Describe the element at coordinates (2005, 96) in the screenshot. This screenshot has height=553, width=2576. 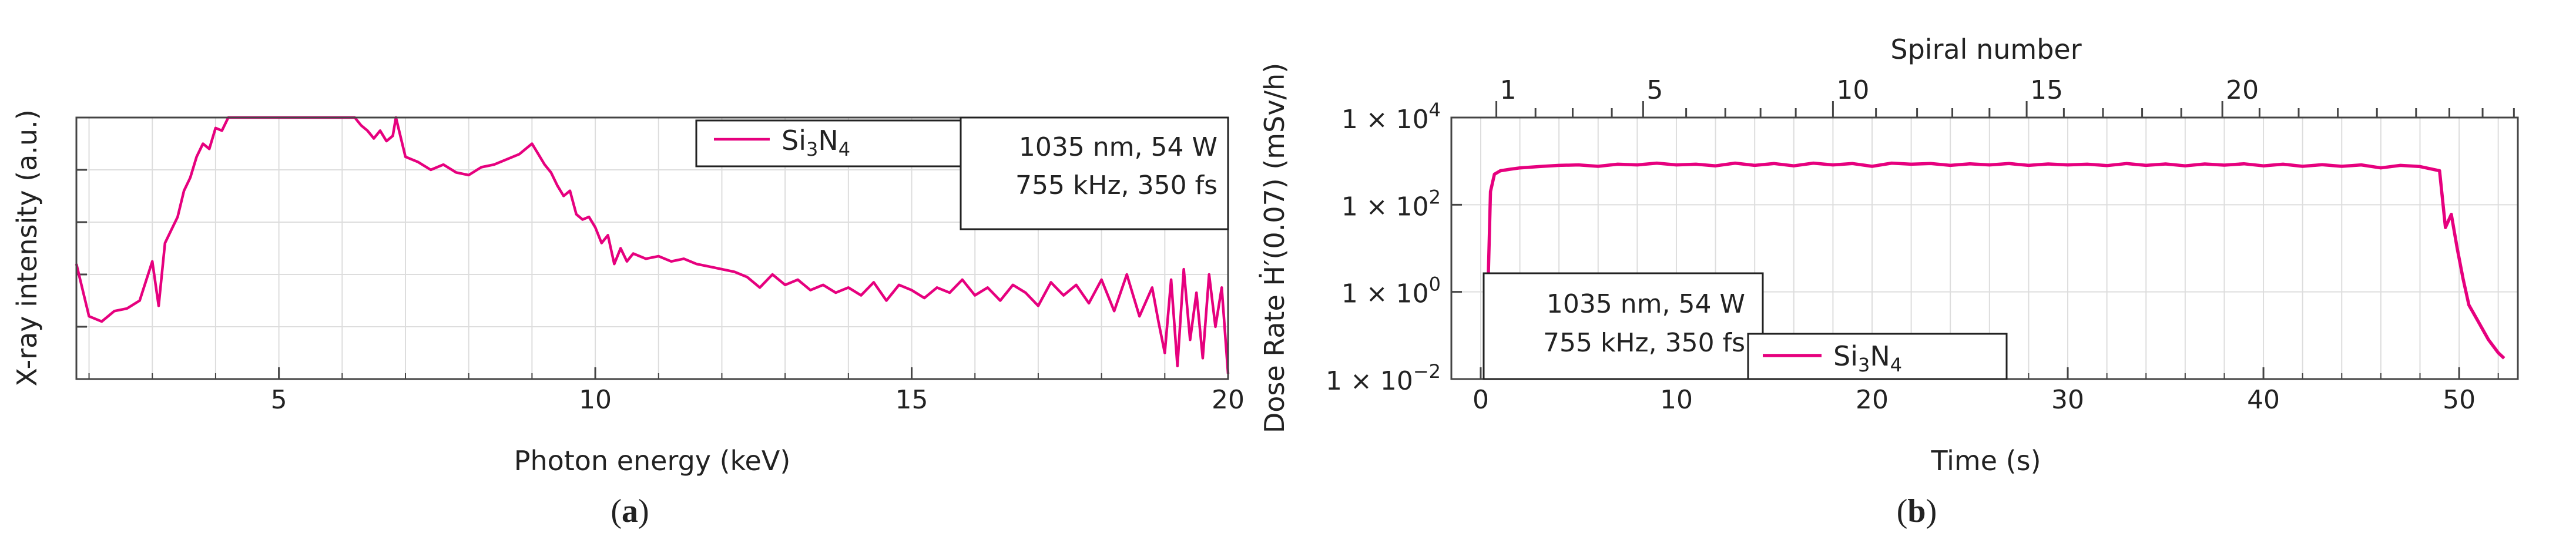
I see `top-x-ticks-b: 1 5 10 15 20` at that location.